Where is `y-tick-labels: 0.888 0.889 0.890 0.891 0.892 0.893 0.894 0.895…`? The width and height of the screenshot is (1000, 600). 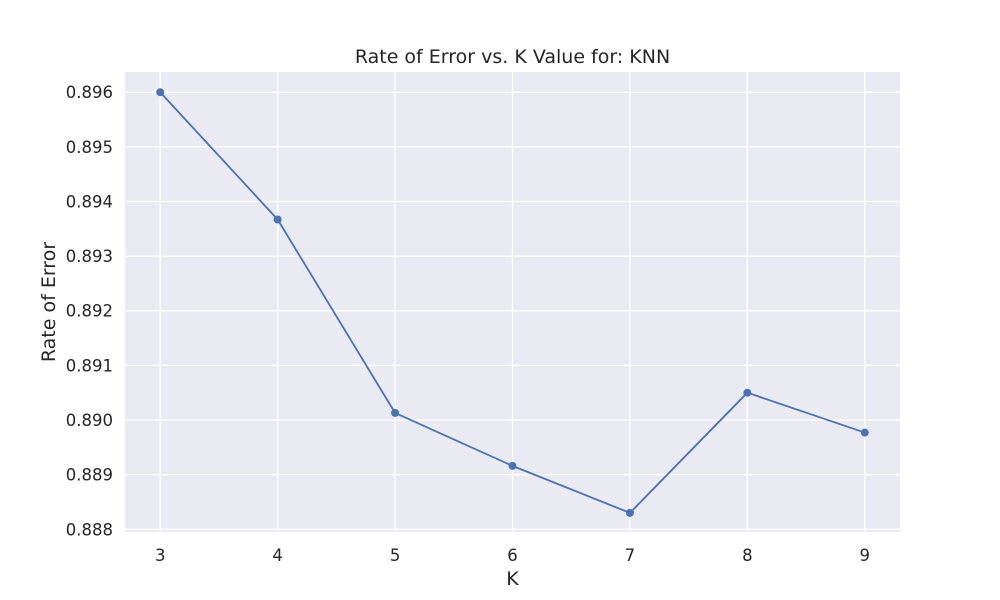
y-tick-labels: 0.888 0.889 0.890 0.891 0.892 0.893 0.894 0.895… is located at coordinates (89, 311).